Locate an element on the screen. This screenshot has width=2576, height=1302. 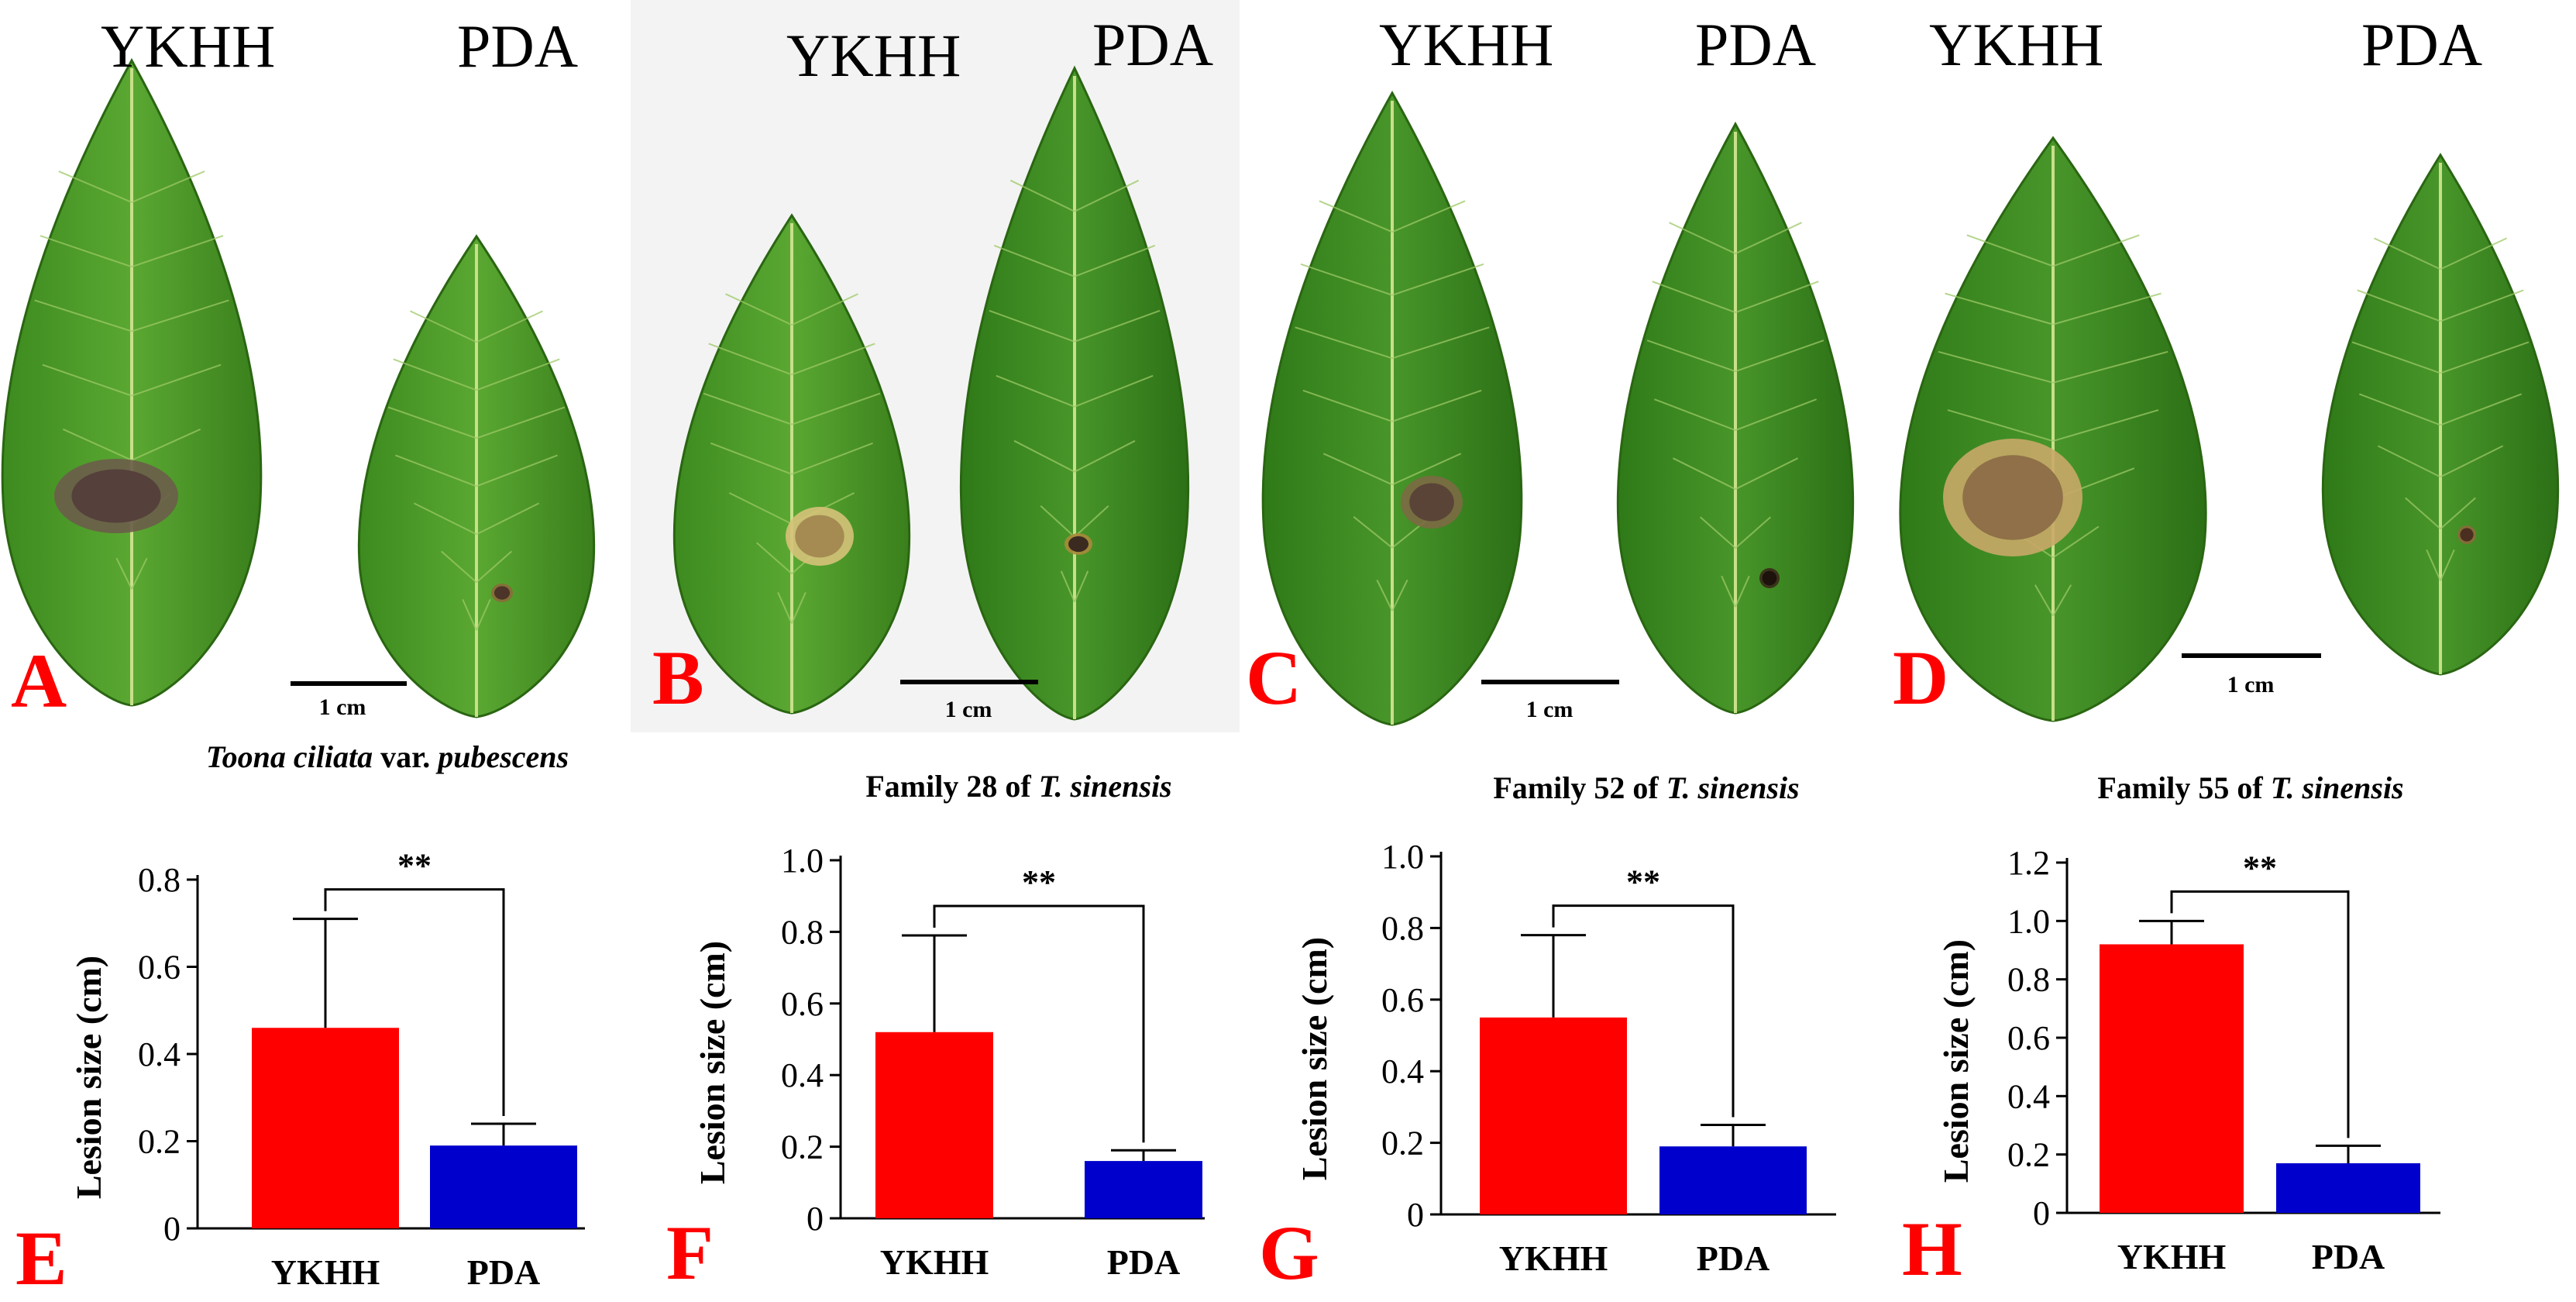
chart-title-part: Family 55 of is located at coordinates (2183, 787).